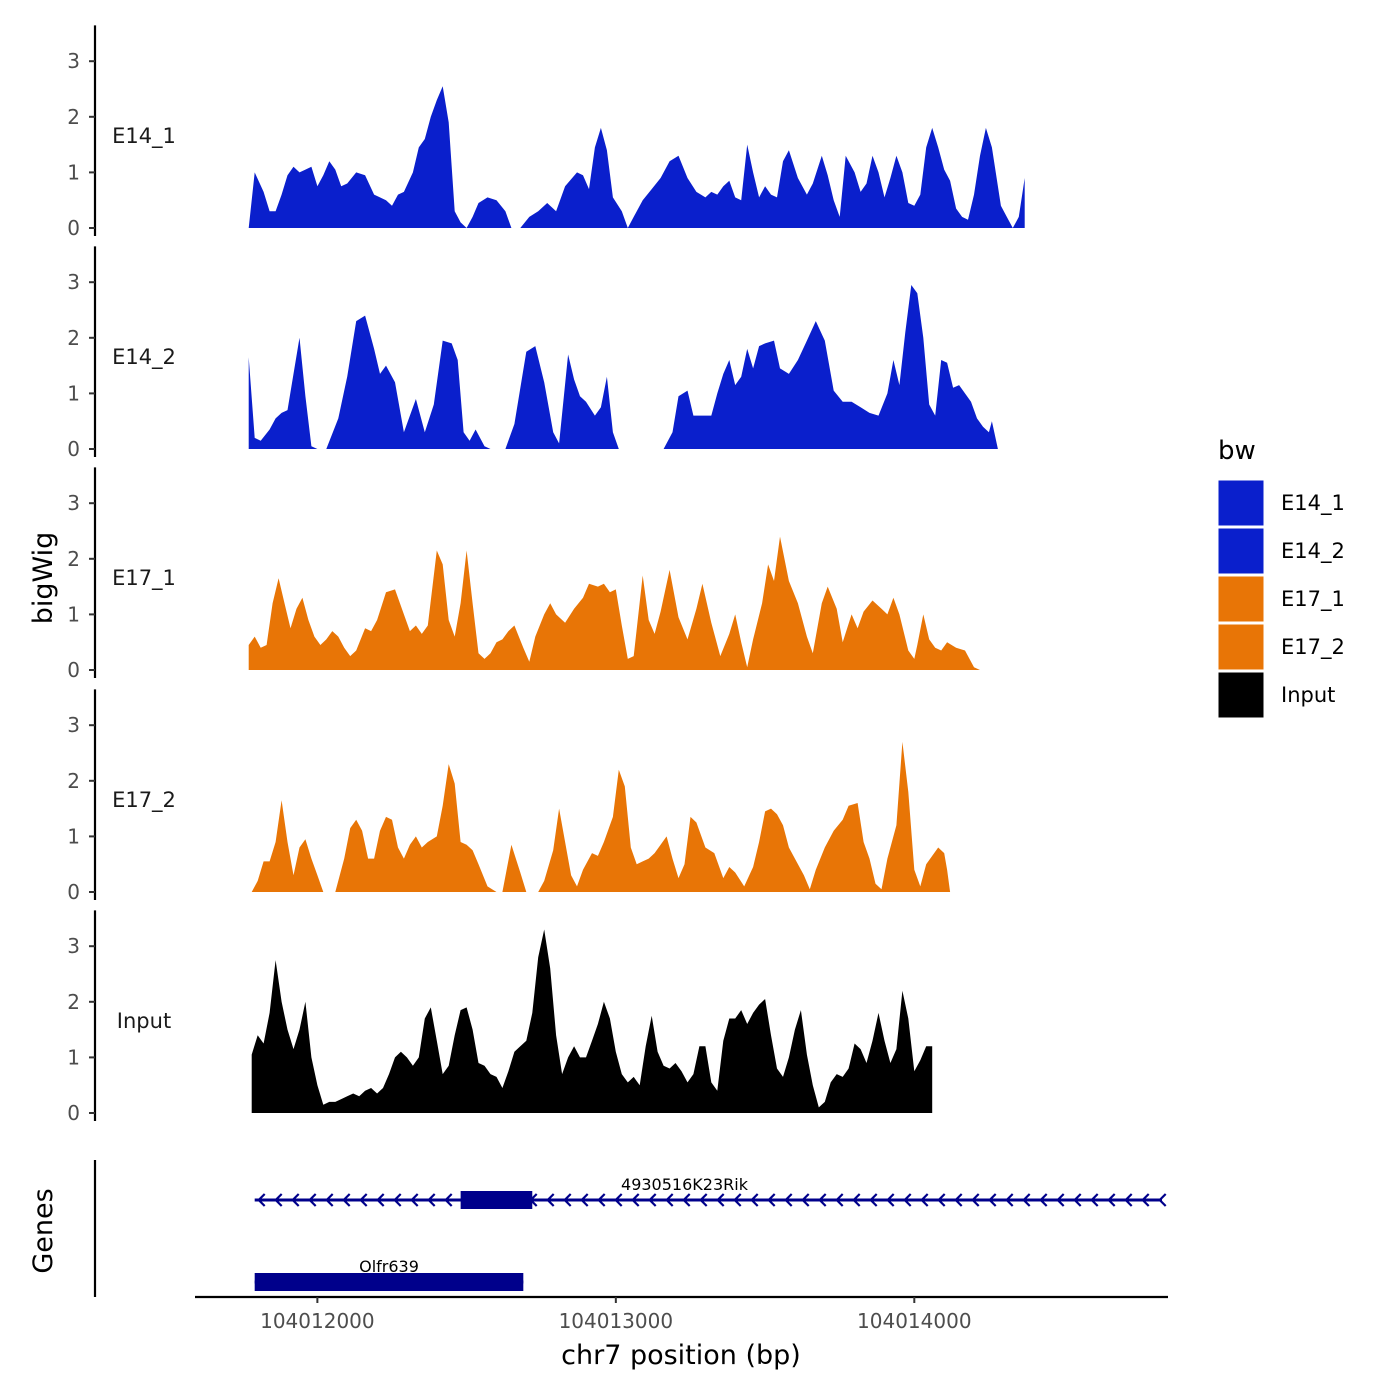 Image resolution: width=1400 pixels, height=1400 pixels. What do you see at coordinates (1313, 551) in the screenshot?
I see `legend-label-E14_2: E14_2` at bounding box center [1313, 551].